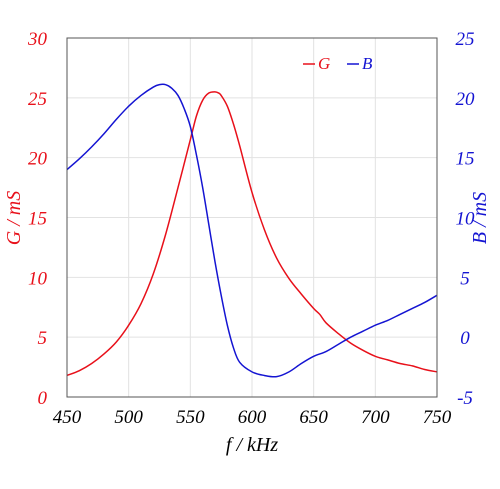 The width and height of the screenshot is (500, 489). I want to click on x-axis-title: f / kHz, so click(252, 445).